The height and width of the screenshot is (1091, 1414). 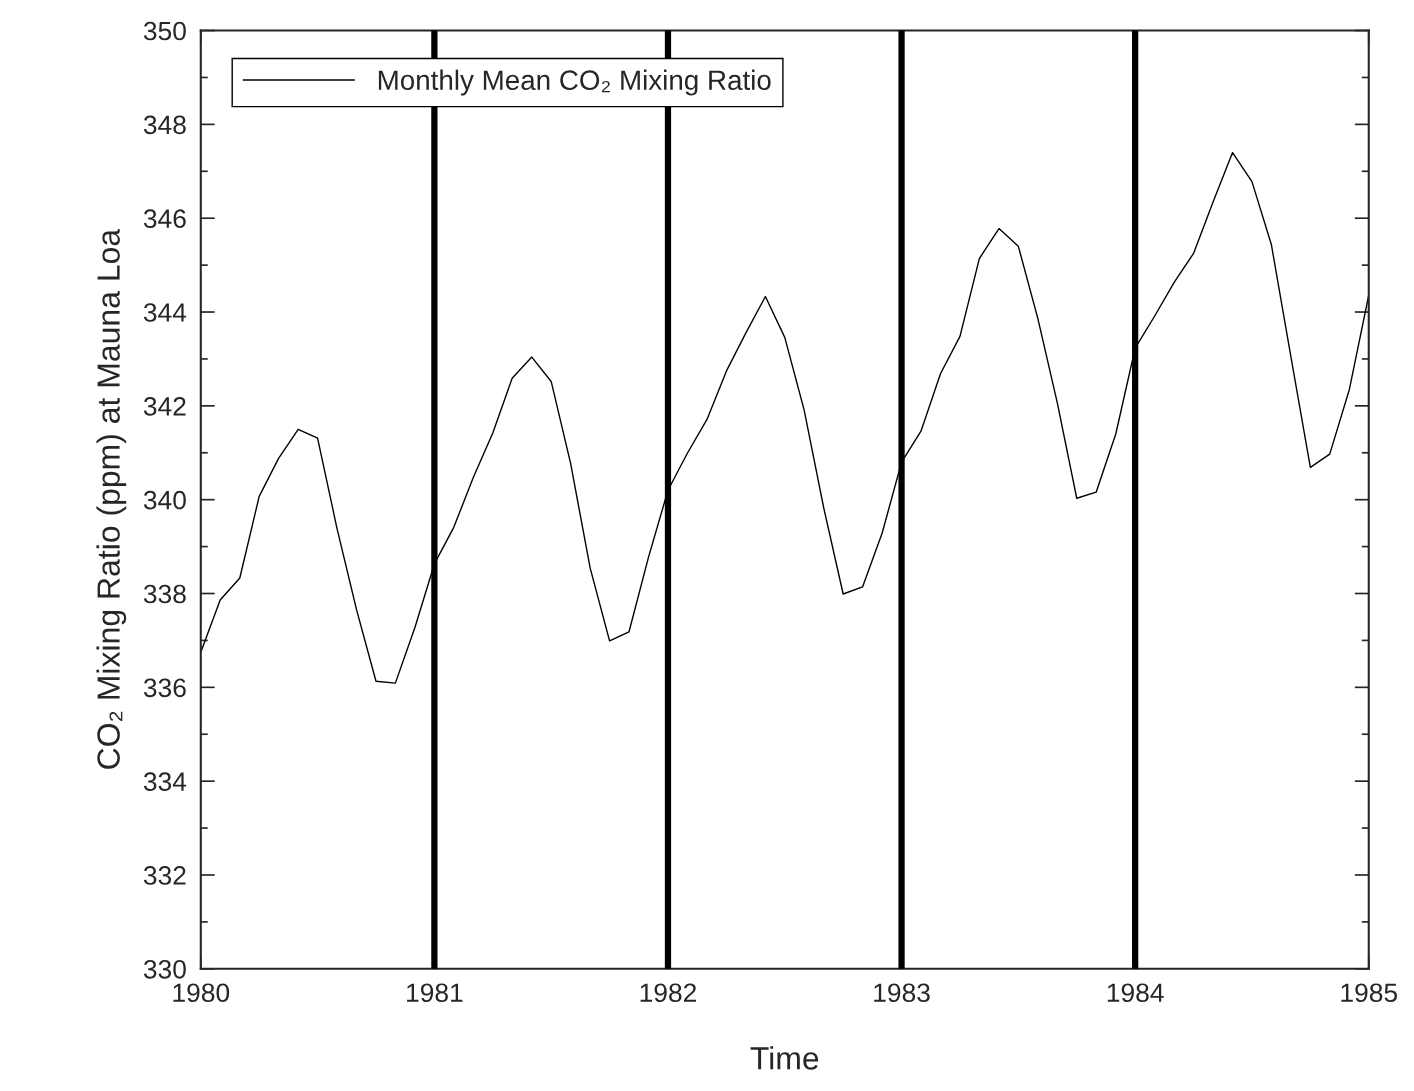 I want to click on y-tick-label: 348, so click(x=164, y=125).